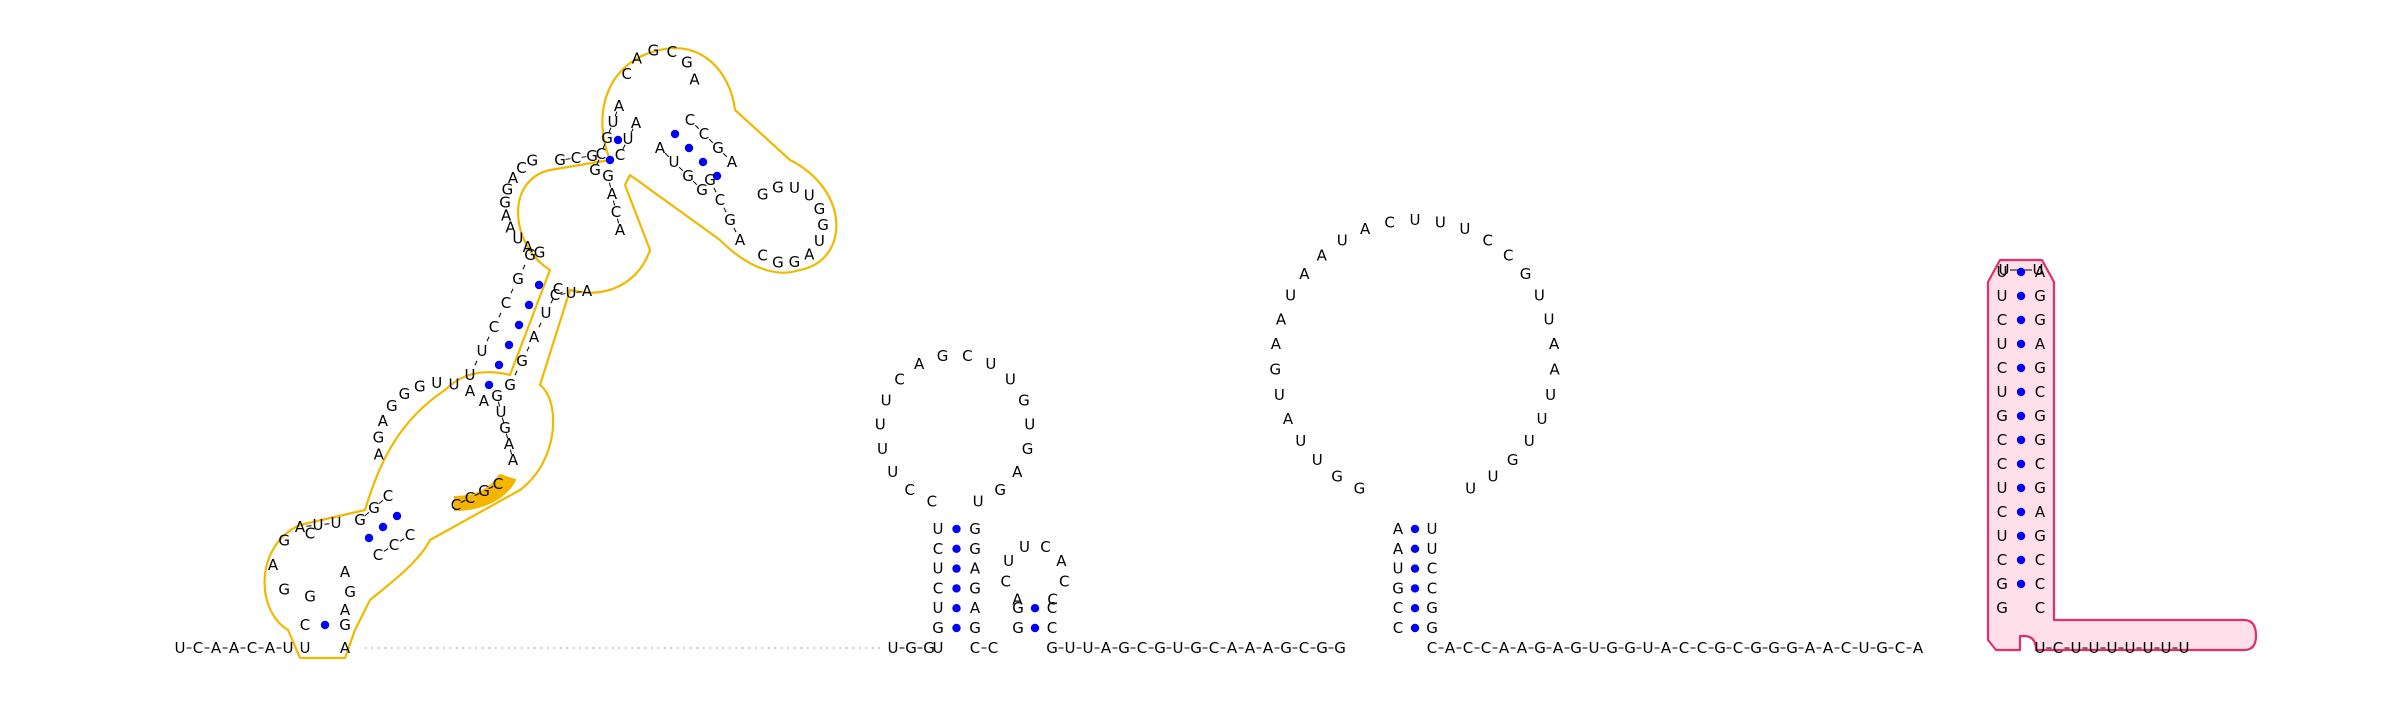 The width and height of the screenshot is (2400, 703). I want to click on left-big-right-arm: G, so click(710, 180).